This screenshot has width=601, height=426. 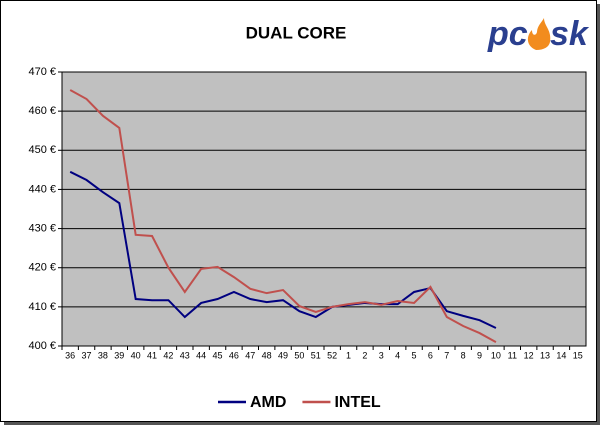 What do you see at coordinates (430, 355) in the screenshot?
I see `x-tick-label: 6` at bounding box center [430, 355].